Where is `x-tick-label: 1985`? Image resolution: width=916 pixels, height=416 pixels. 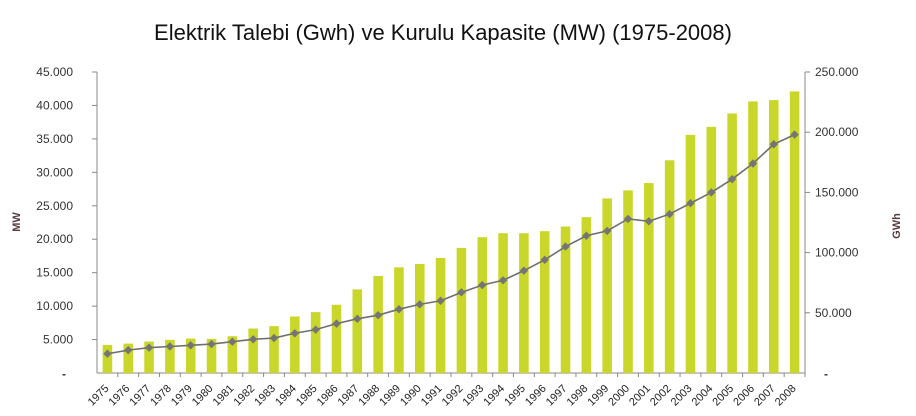 x-tick-label: 1985 is located at coordinates (307, 396).